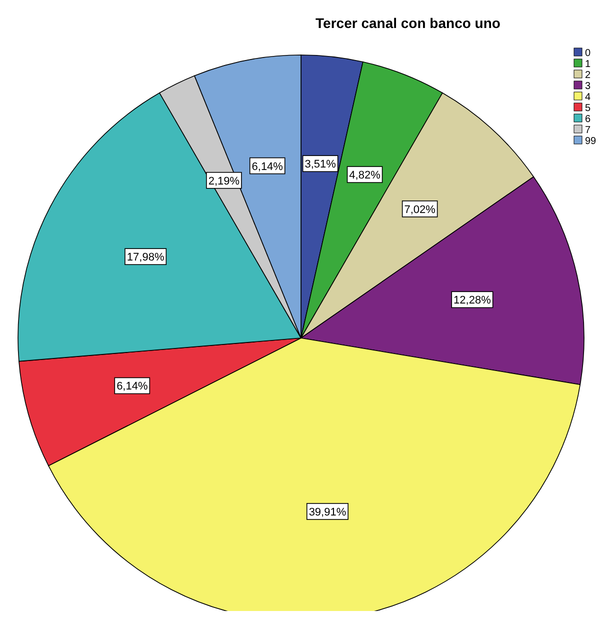 The image size is (606, 619). I want to click on legend-label: 99, so click(591, 141).